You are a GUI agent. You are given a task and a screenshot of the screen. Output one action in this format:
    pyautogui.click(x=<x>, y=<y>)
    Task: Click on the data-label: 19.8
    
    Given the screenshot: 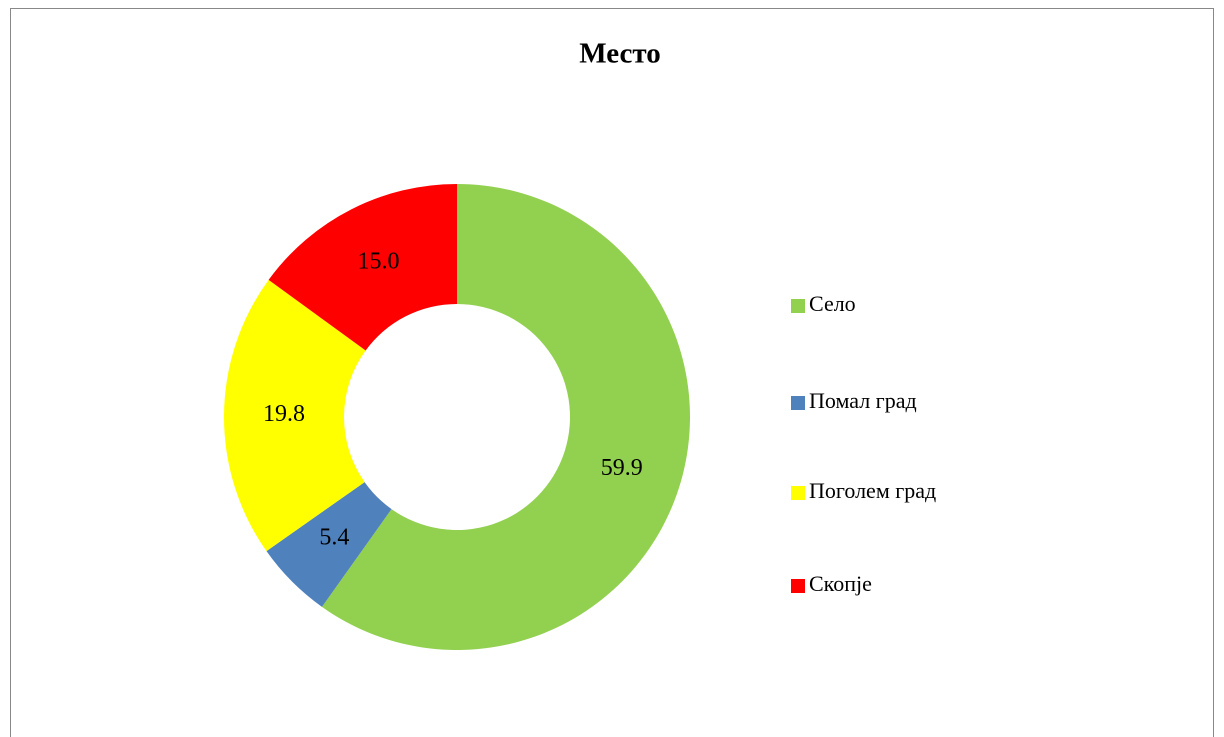 What is the action you would take?
    pyautogui.click(x=284, y=414)
    